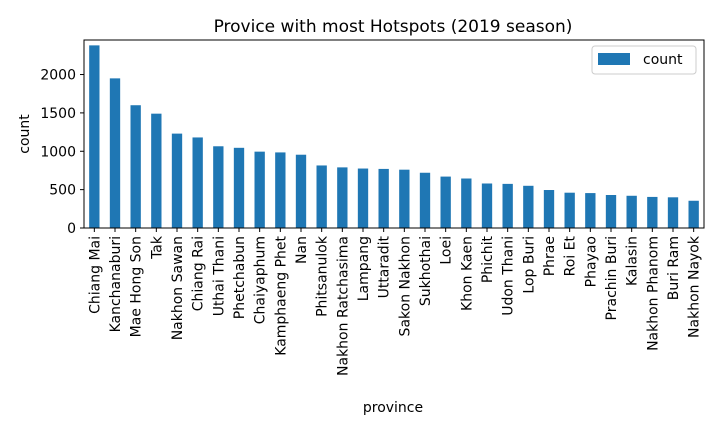  What do you see at coordinates (611, 211) in the screenshot?
I see `bar-prachin-buri` at bounding box center [611, 211].